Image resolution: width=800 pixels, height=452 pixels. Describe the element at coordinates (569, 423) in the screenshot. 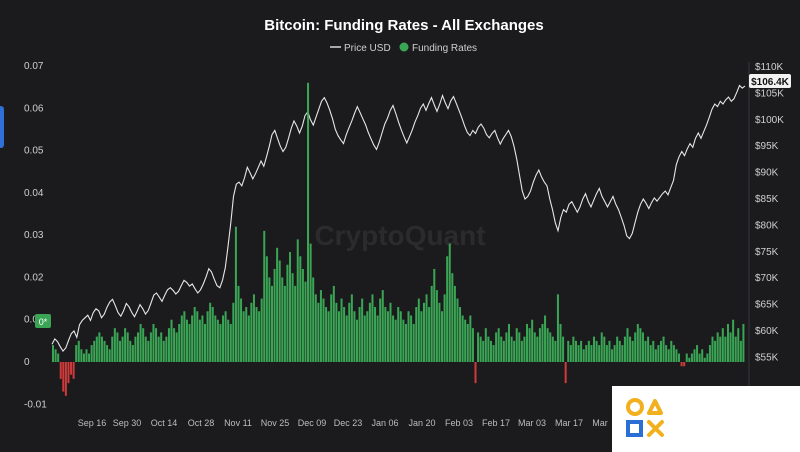

I see `x-tick-label: Mar 17` at that location.